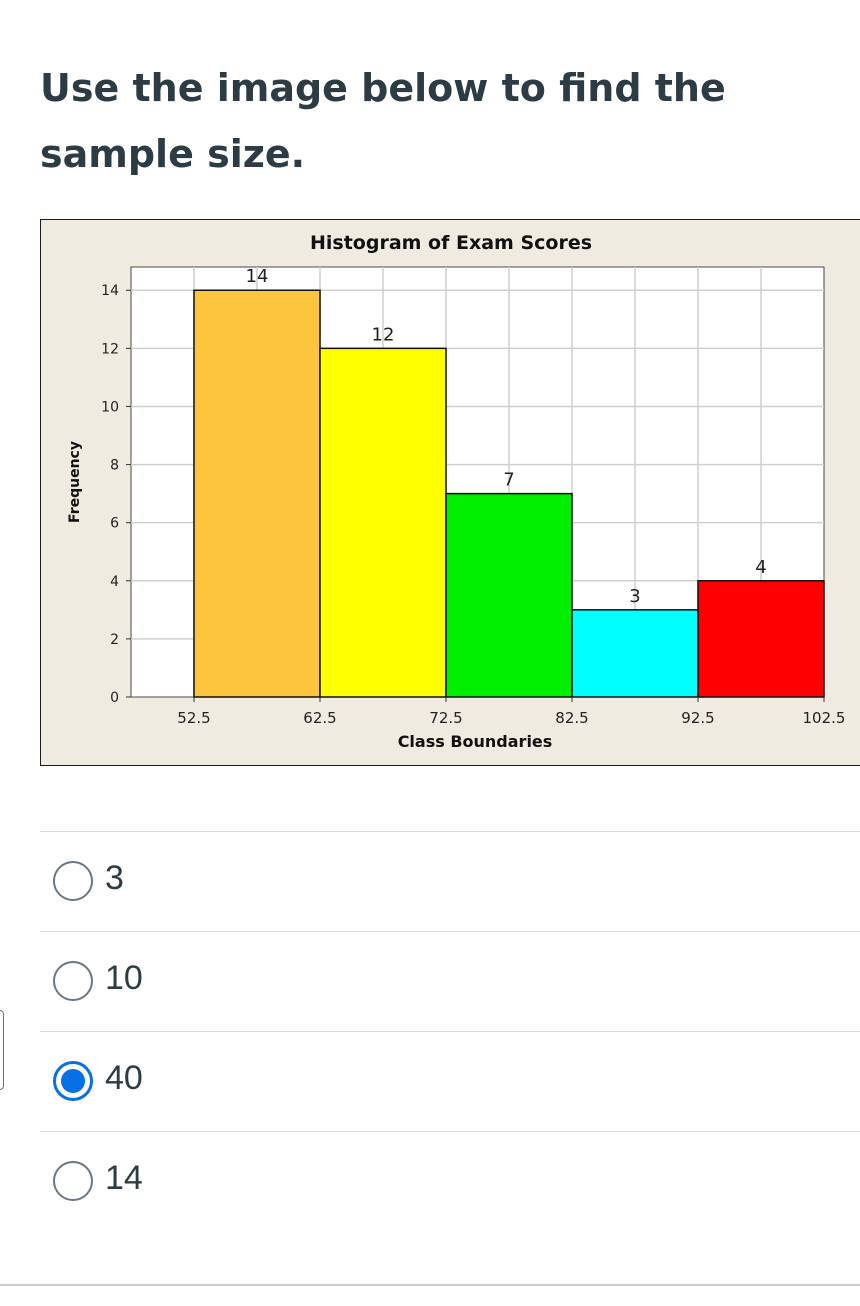 The width and height of the screenshot is (860, 1306). What do you see at coordinates (697, 718) in the screenshot?
I see `x-tick-label: 92.5` at bounding box center [697, 718].